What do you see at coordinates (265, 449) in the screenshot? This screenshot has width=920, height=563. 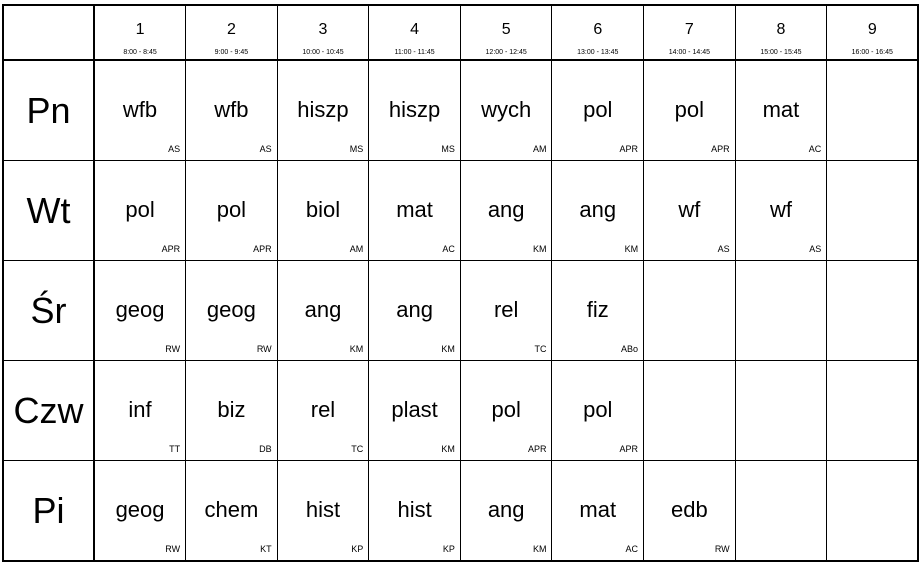 I see `teacher-code: DB` at bounding box center [265, 449].